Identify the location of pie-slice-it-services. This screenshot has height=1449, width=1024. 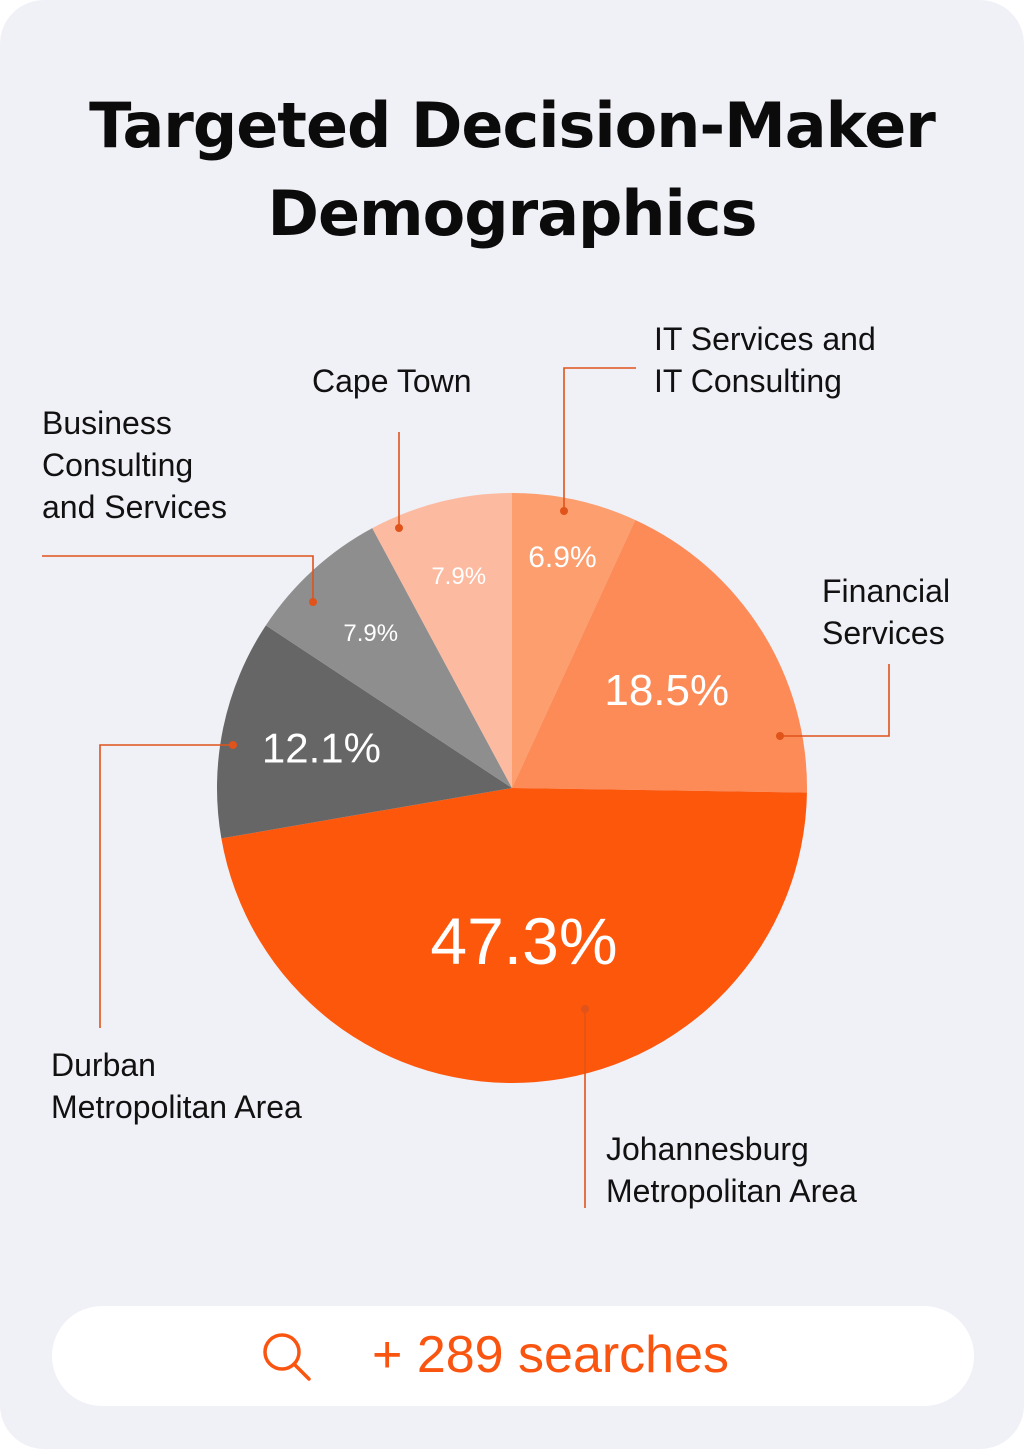
(574, 640).